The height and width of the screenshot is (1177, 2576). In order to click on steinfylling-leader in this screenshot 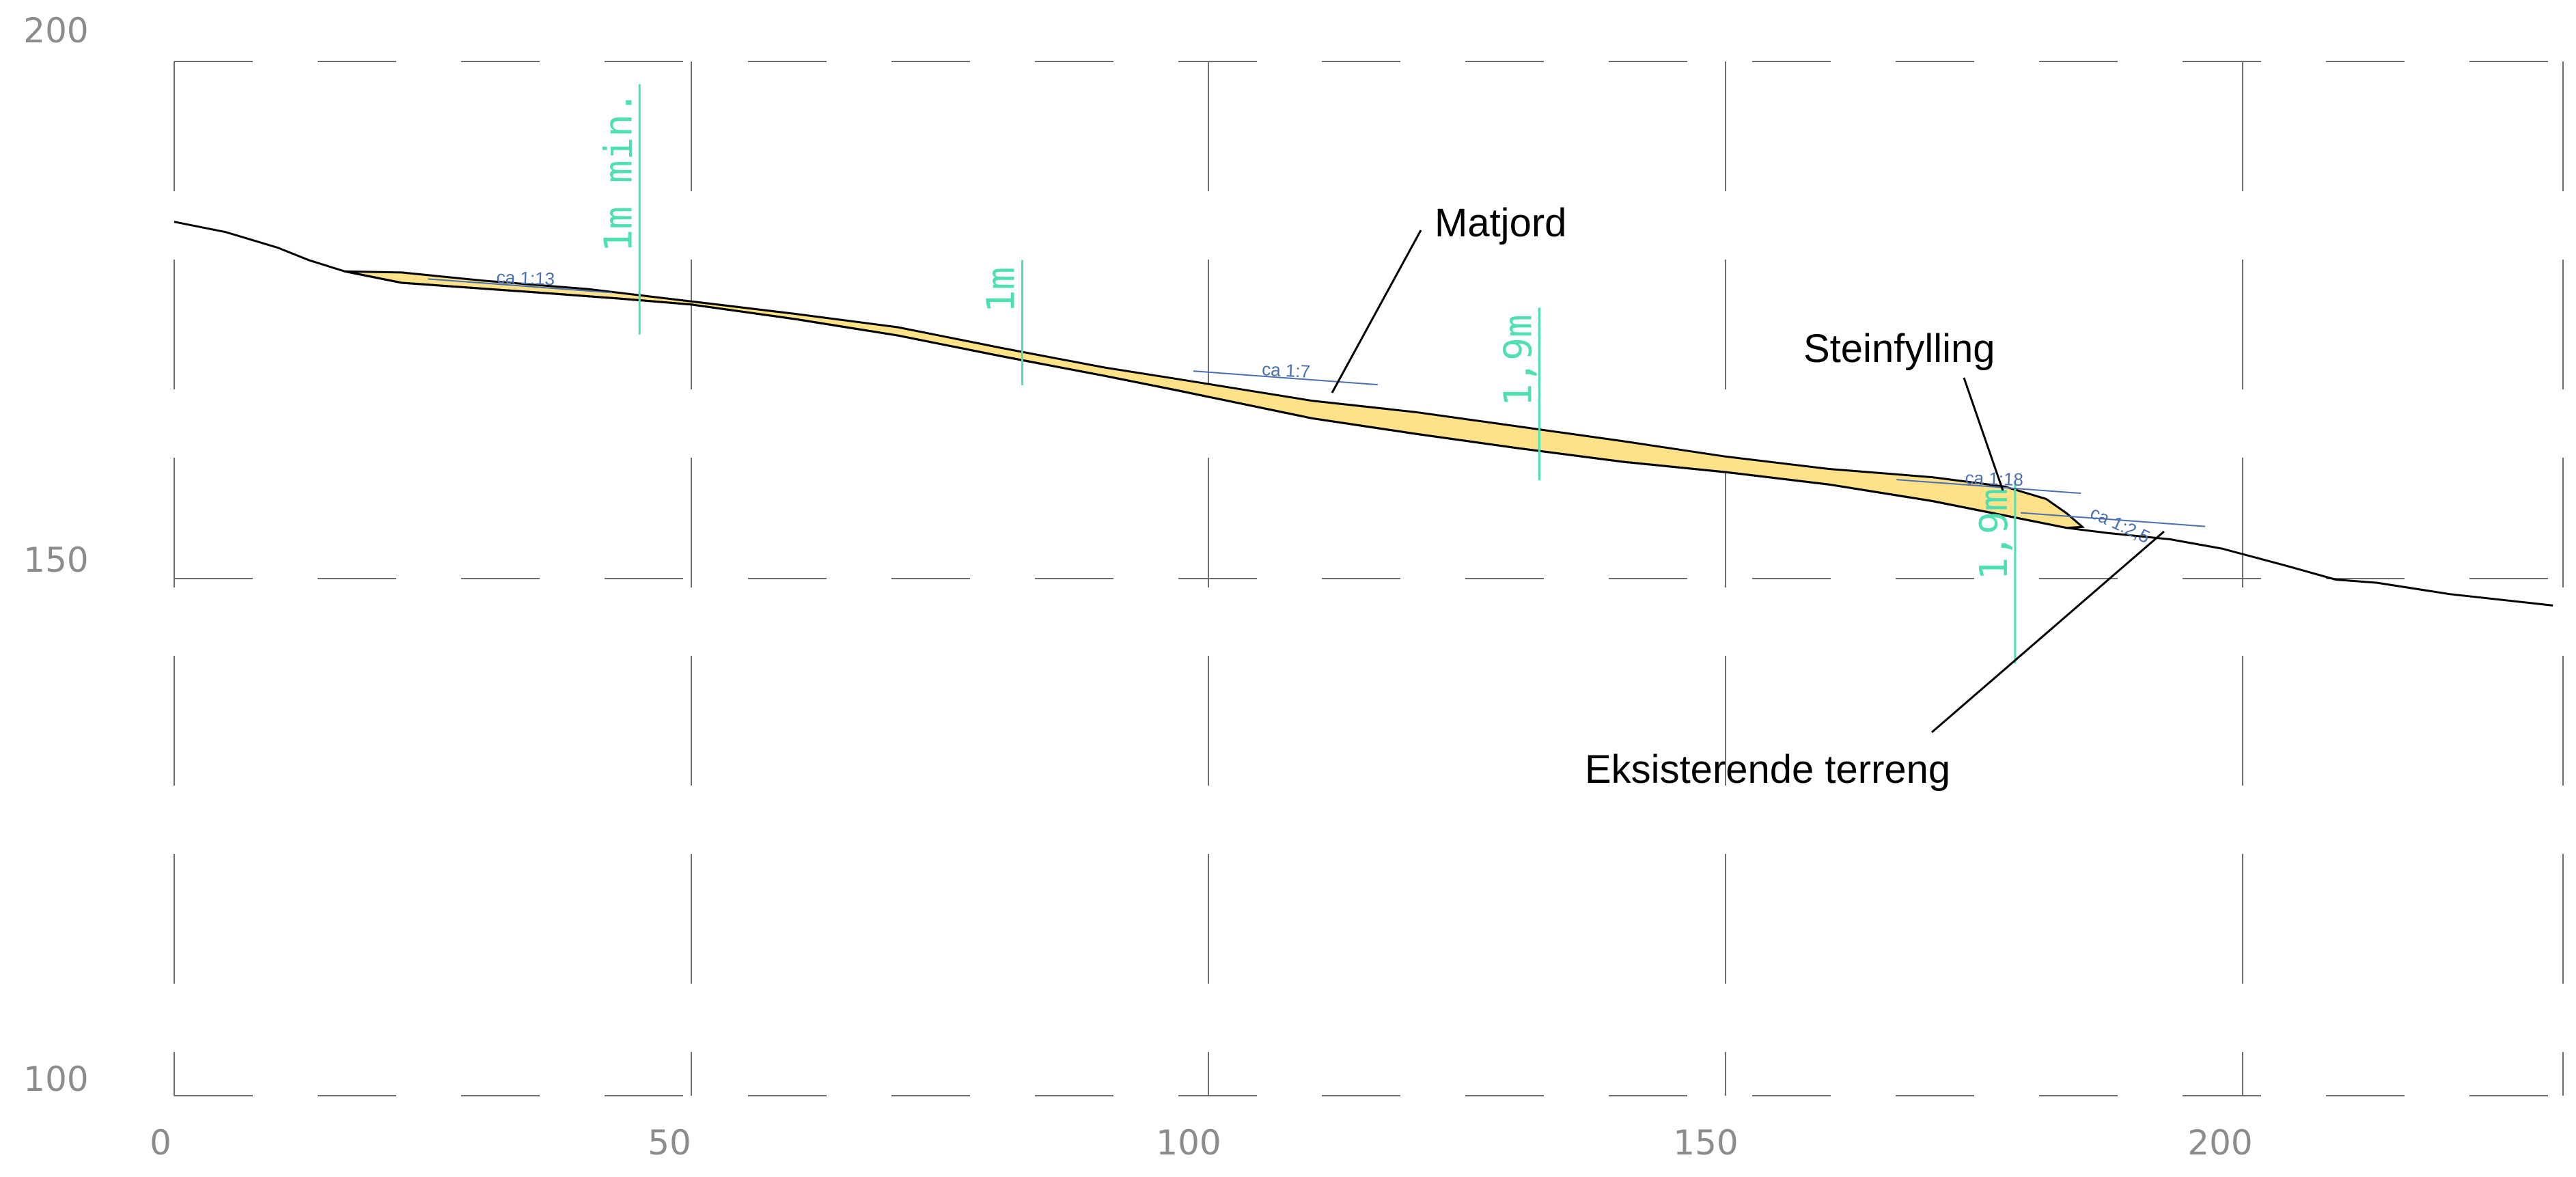, I will do `click(1984, 434)`.